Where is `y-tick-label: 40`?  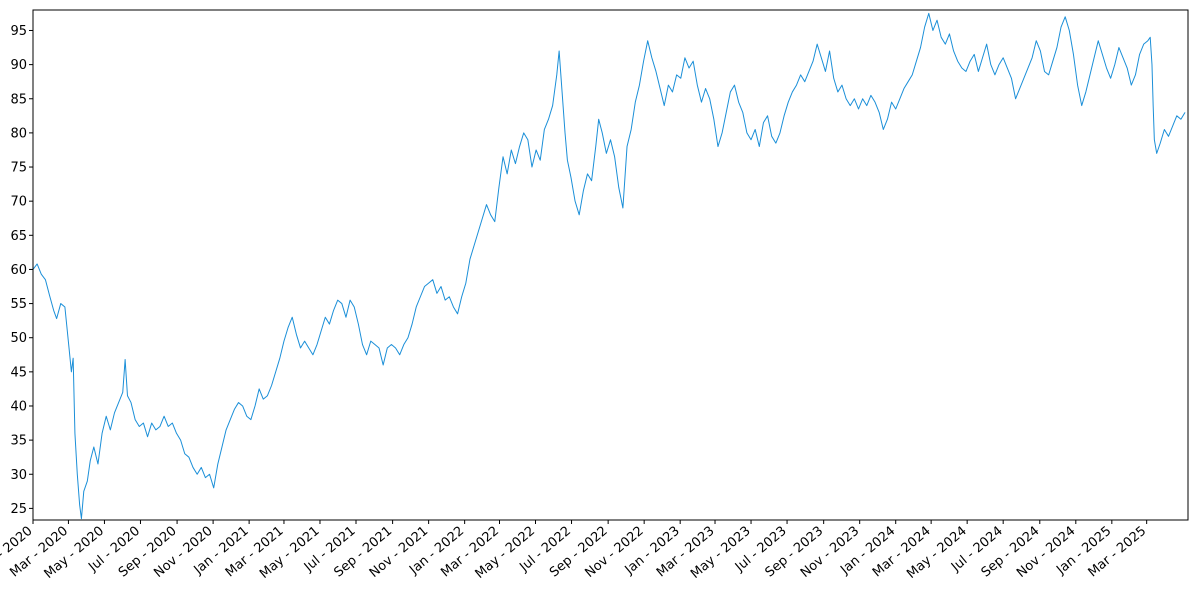 y-tick-label: 40 is located at coordinates (18, 406).